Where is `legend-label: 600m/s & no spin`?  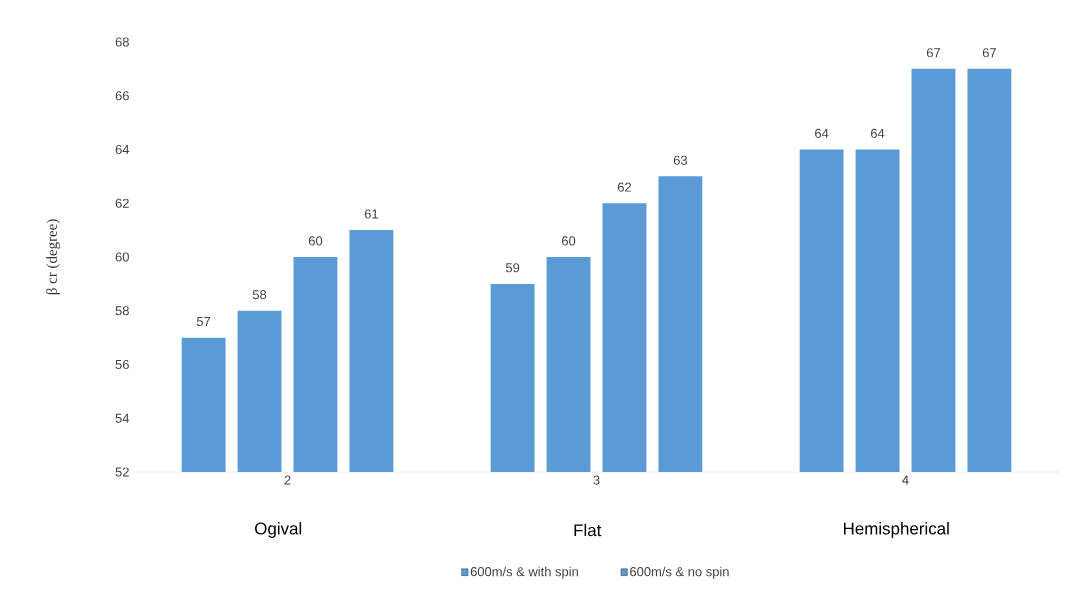
legend-label: 600m/s & no spin is located at coordinates (679, 572).